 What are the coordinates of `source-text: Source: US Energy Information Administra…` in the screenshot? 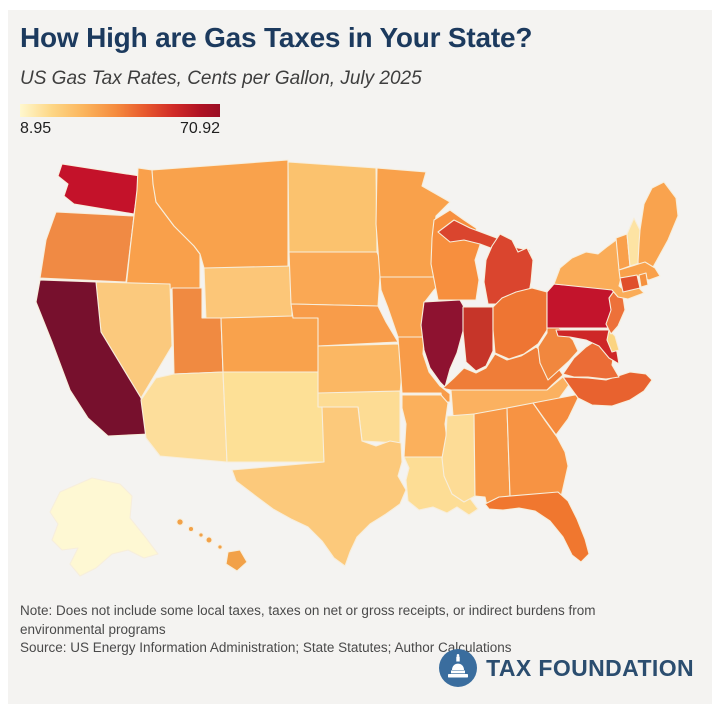 It's located at (266, 648).